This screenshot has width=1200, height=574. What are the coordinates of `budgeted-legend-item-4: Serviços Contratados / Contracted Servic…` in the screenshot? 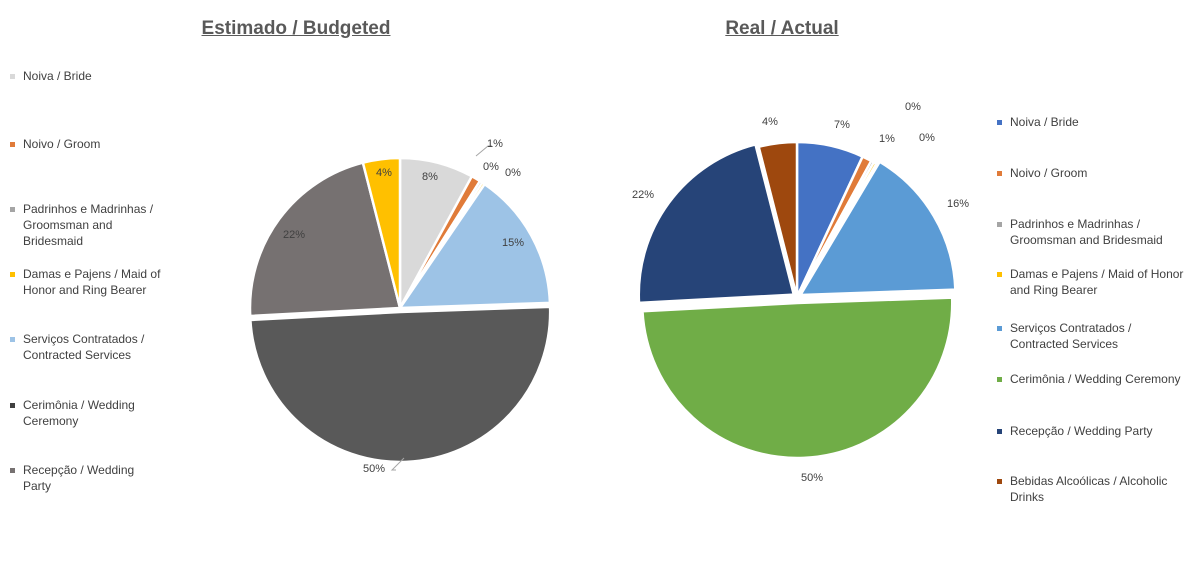 It's located at (86, 347).